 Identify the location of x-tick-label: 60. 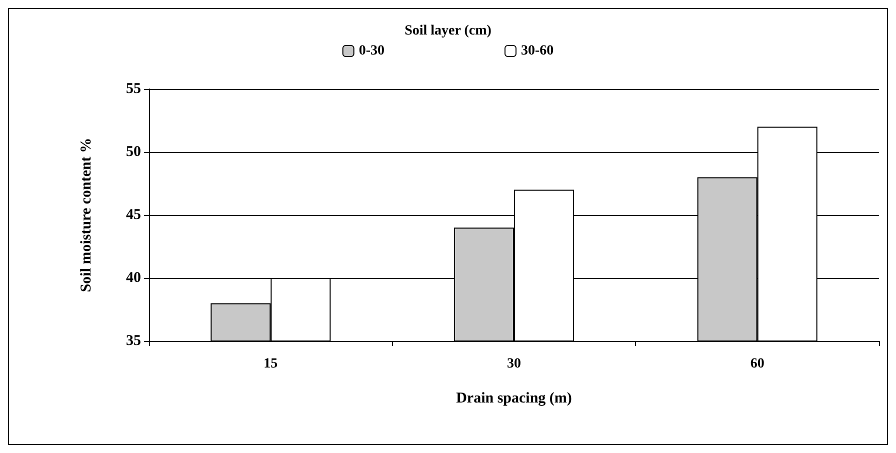
(757, 364).